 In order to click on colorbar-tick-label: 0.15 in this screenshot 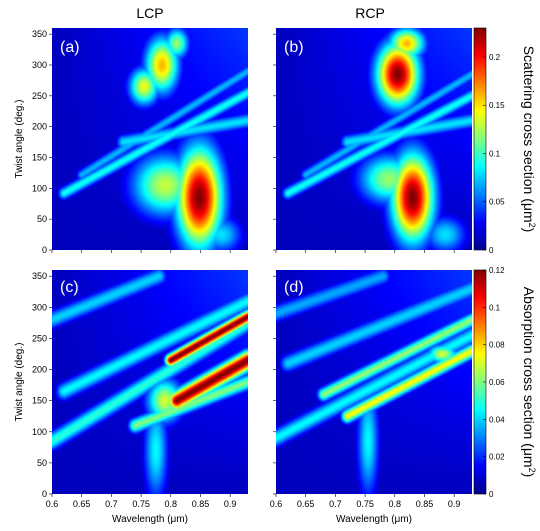, I will do `click(497, 105)`.